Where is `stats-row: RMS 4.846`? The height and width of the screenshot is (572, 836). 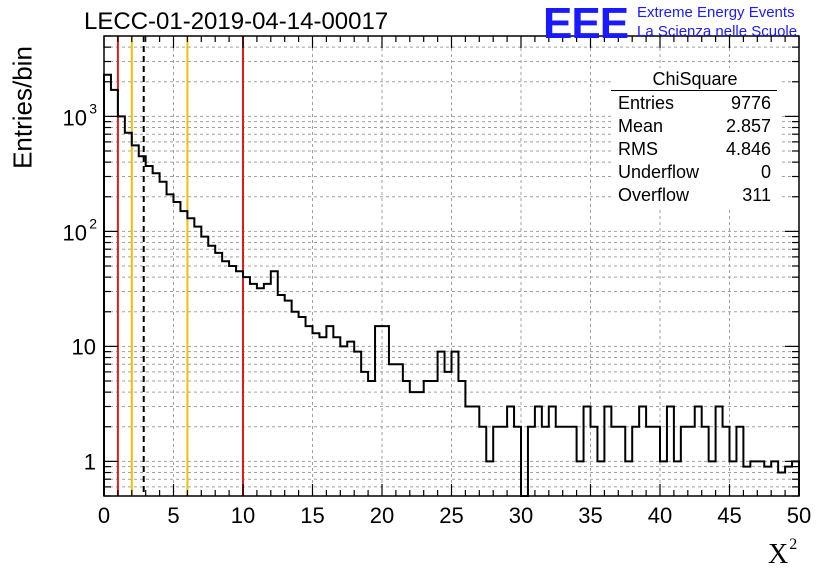 stats-row: RMS 4.846 is located at coordinates (695, 149).